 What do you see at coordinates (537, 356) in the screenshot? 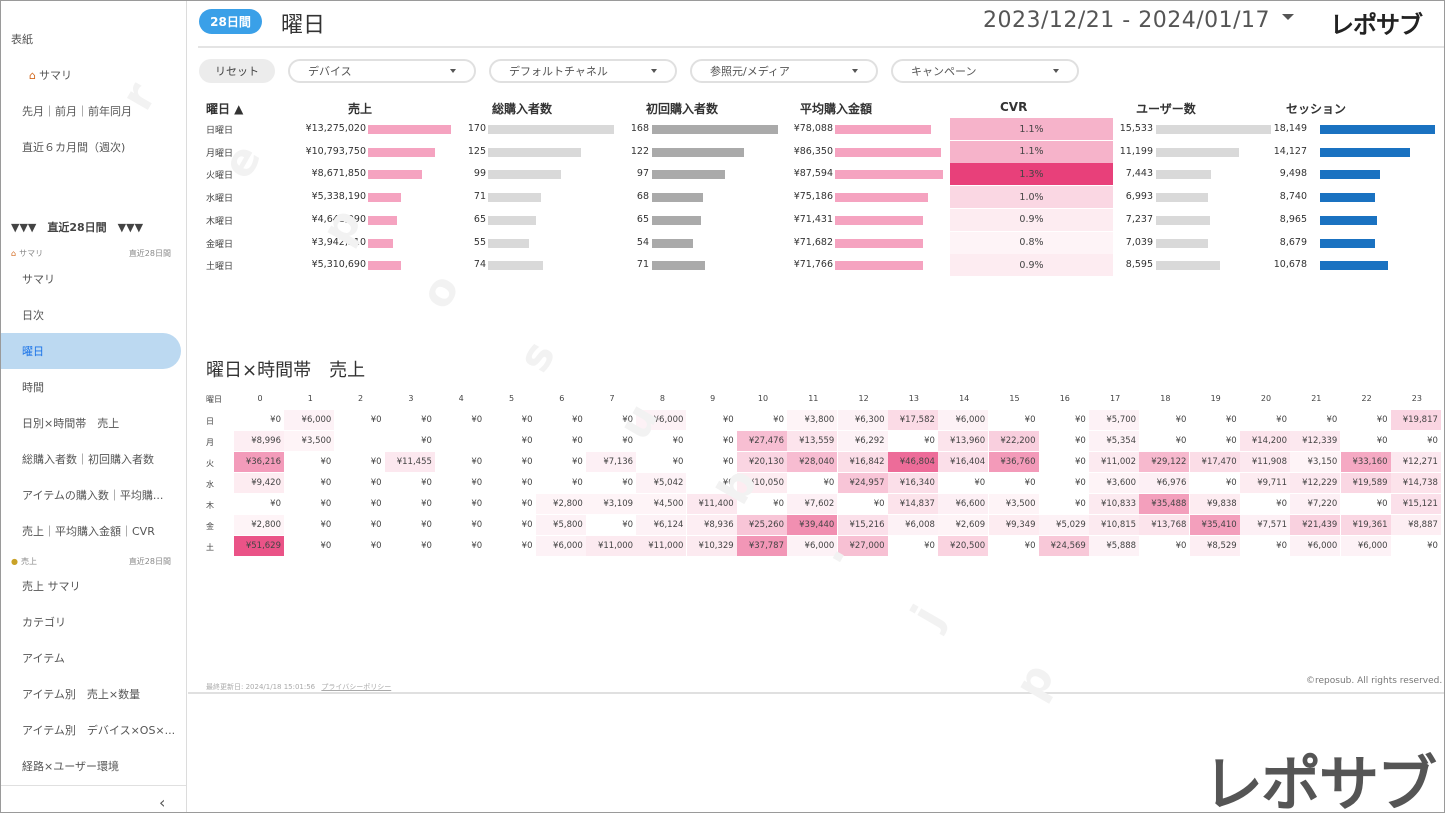
I see `watermark-glyph: s` at bounding box center [537, 356].